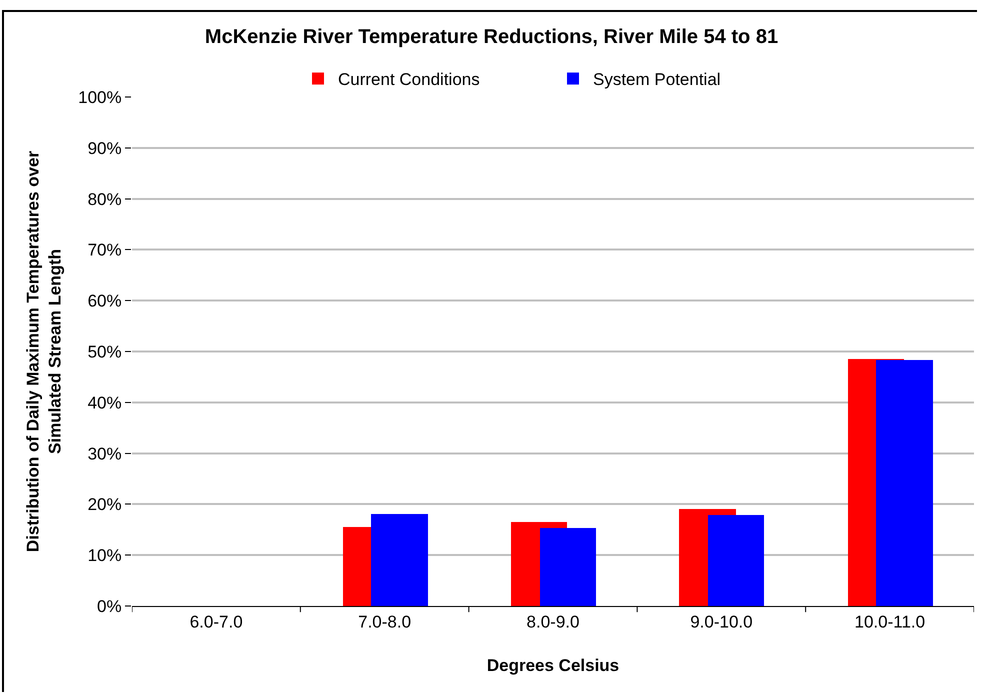 This screenshot has width=981, height=694. What do you see at coordinates (105, 352) in the screenshot?
I see `y-tick-label: 50%` at bounding box center [105, 352].